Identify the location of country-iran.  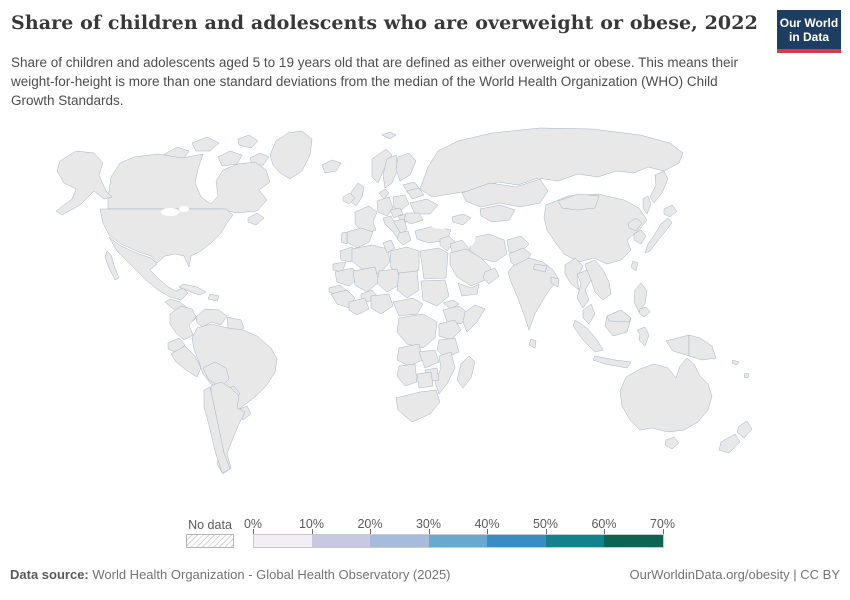
(488, 248).